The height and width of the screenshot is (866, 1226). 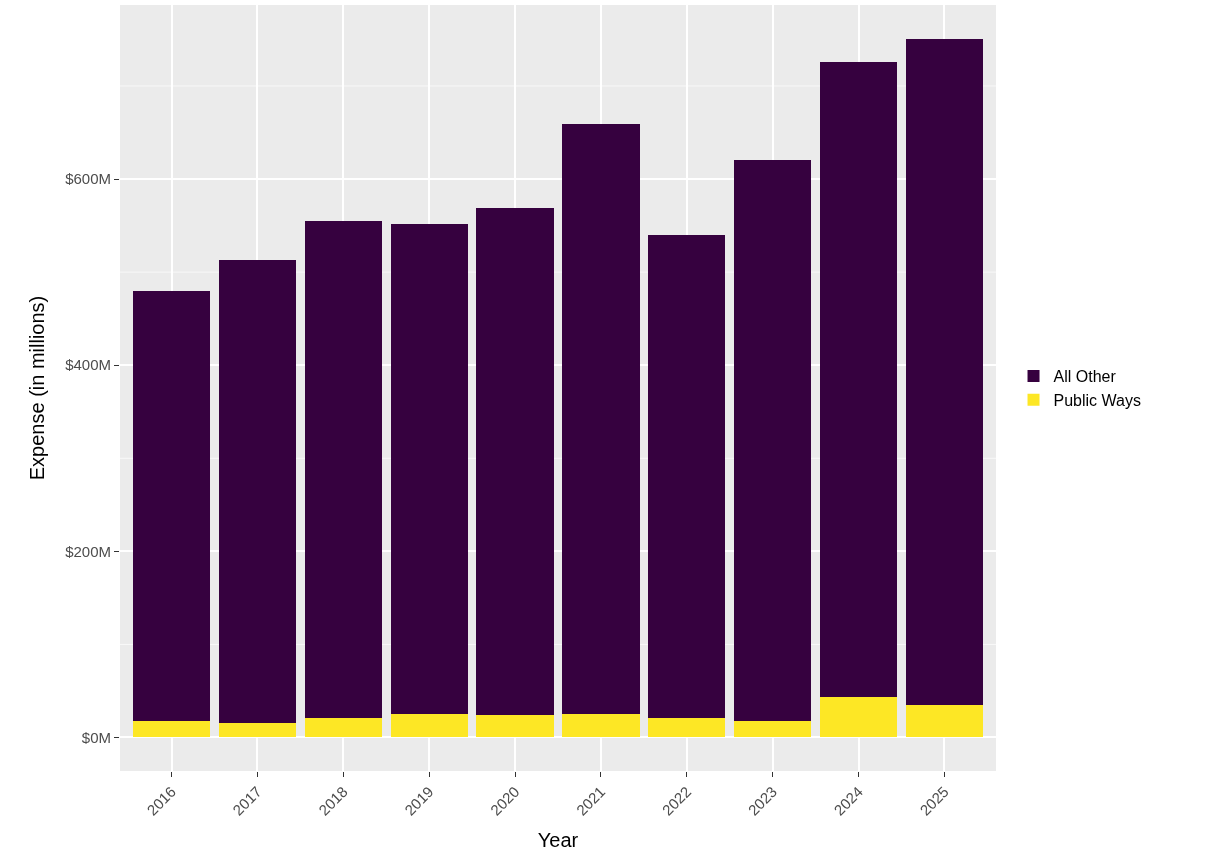 What do you see at coordinates (88, 179) in the screenshot?
I see `y-tick-label: $600M` at bounding box center [88, 179].